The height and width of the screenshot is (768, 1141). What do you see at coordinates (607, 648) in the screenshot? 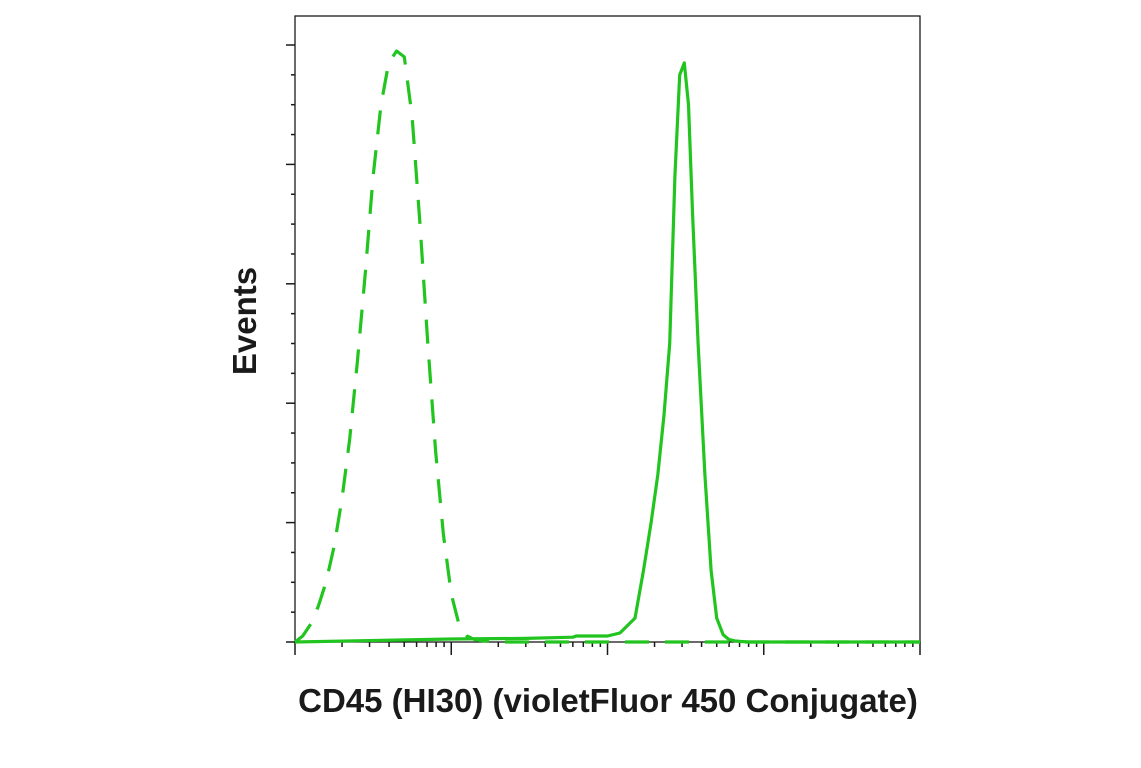
I see `x-axis-ticks` at bounding box center [607, 648].